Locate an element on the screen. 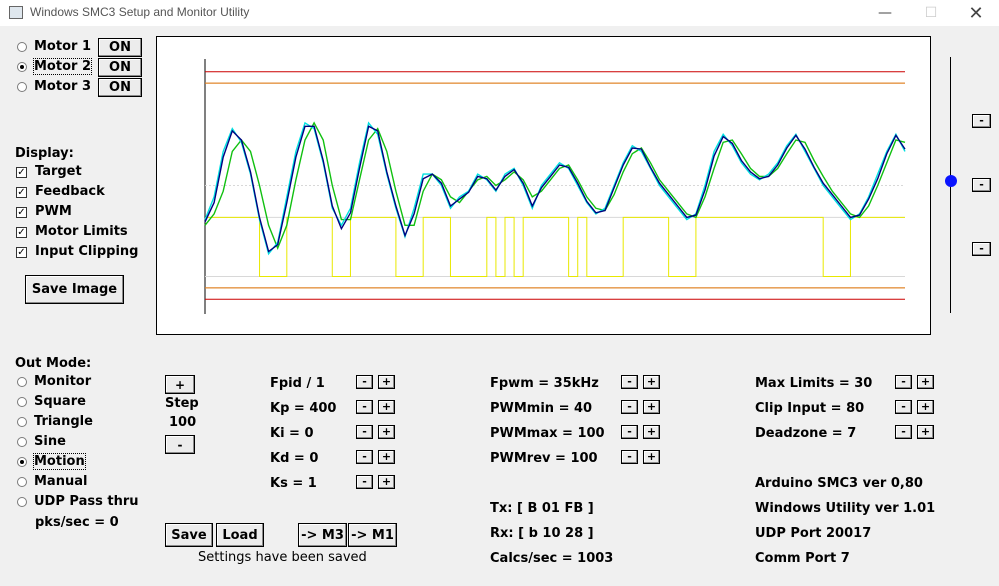 Image resolution: width=999 pixels, height=586 pixels. fpwm-plus-button: + is located at coordinates (651, 382).